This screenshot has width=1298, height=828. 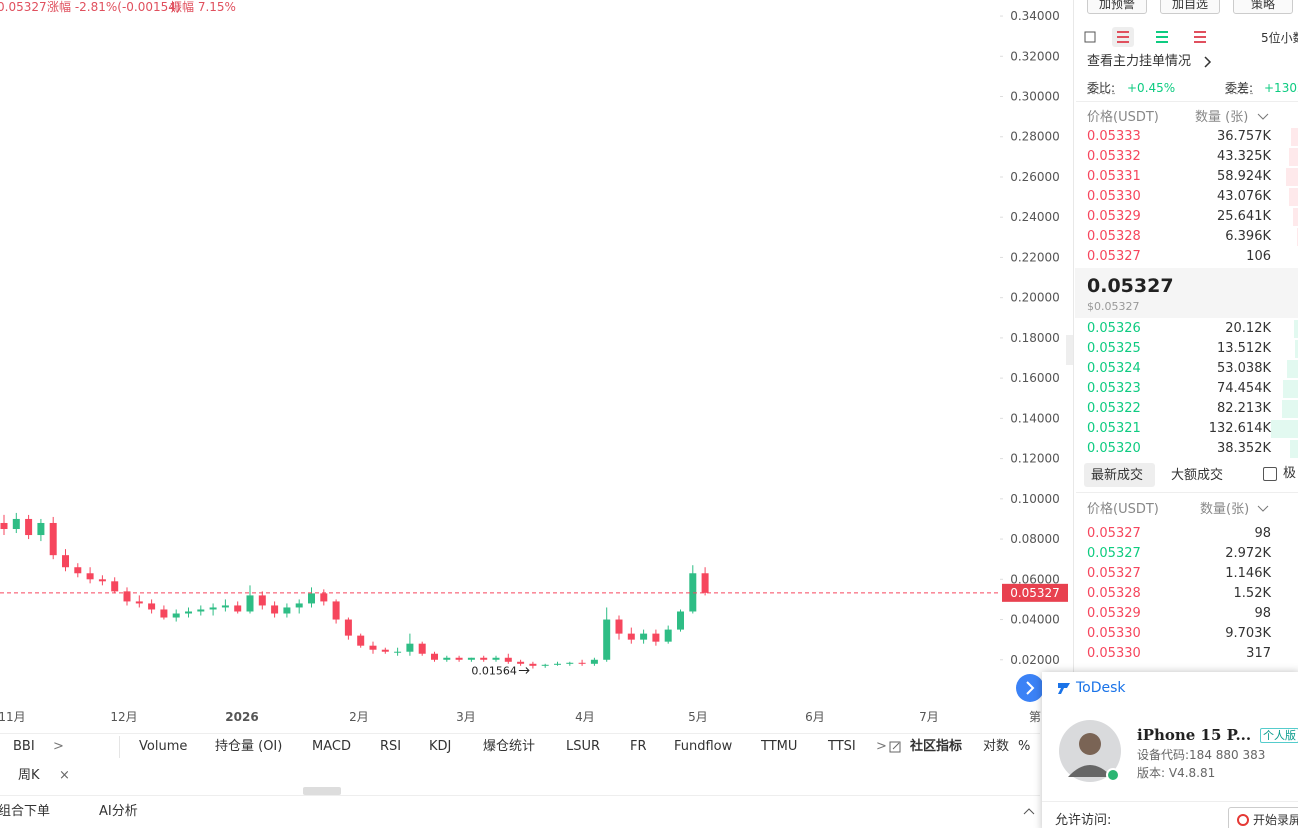 I want to click on low-annotation: 0.01564, so click(x=494, y=671).